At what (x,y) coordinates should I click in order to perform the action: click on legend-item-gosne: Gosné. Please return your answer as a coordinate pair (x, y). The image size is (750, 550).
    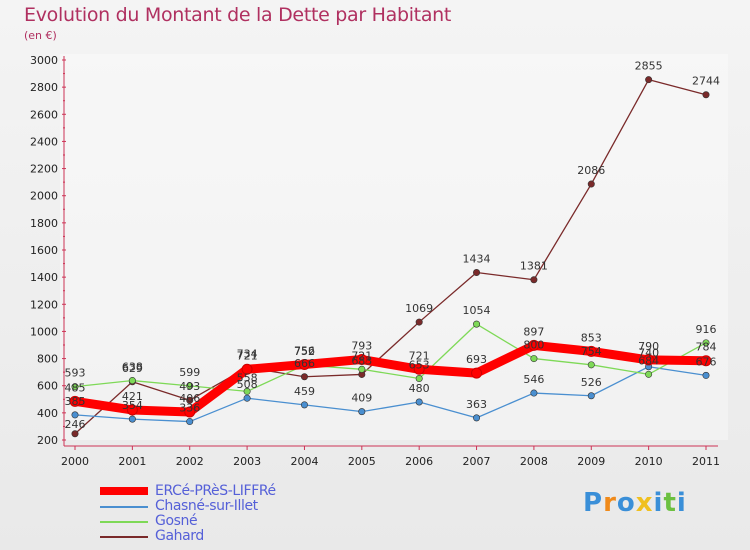
    Looking at the image, I should click on (230, 521).